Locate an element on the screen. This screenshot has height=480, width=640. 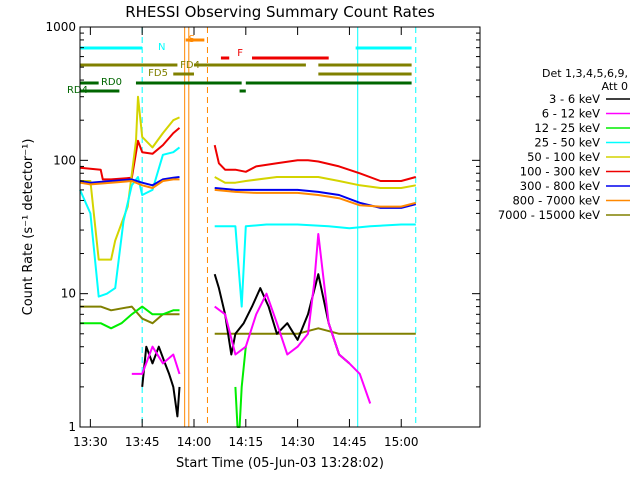
legend-entry-100-300-kev-label: 100 - 300 keV is located at coordinates (560, 172).